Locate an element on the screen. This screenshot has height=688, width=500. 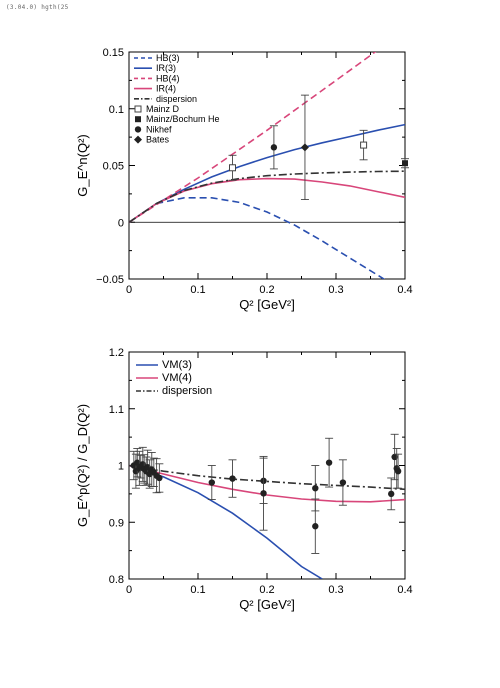
legend-label: Nikhef is located at coordinates (159, 129).